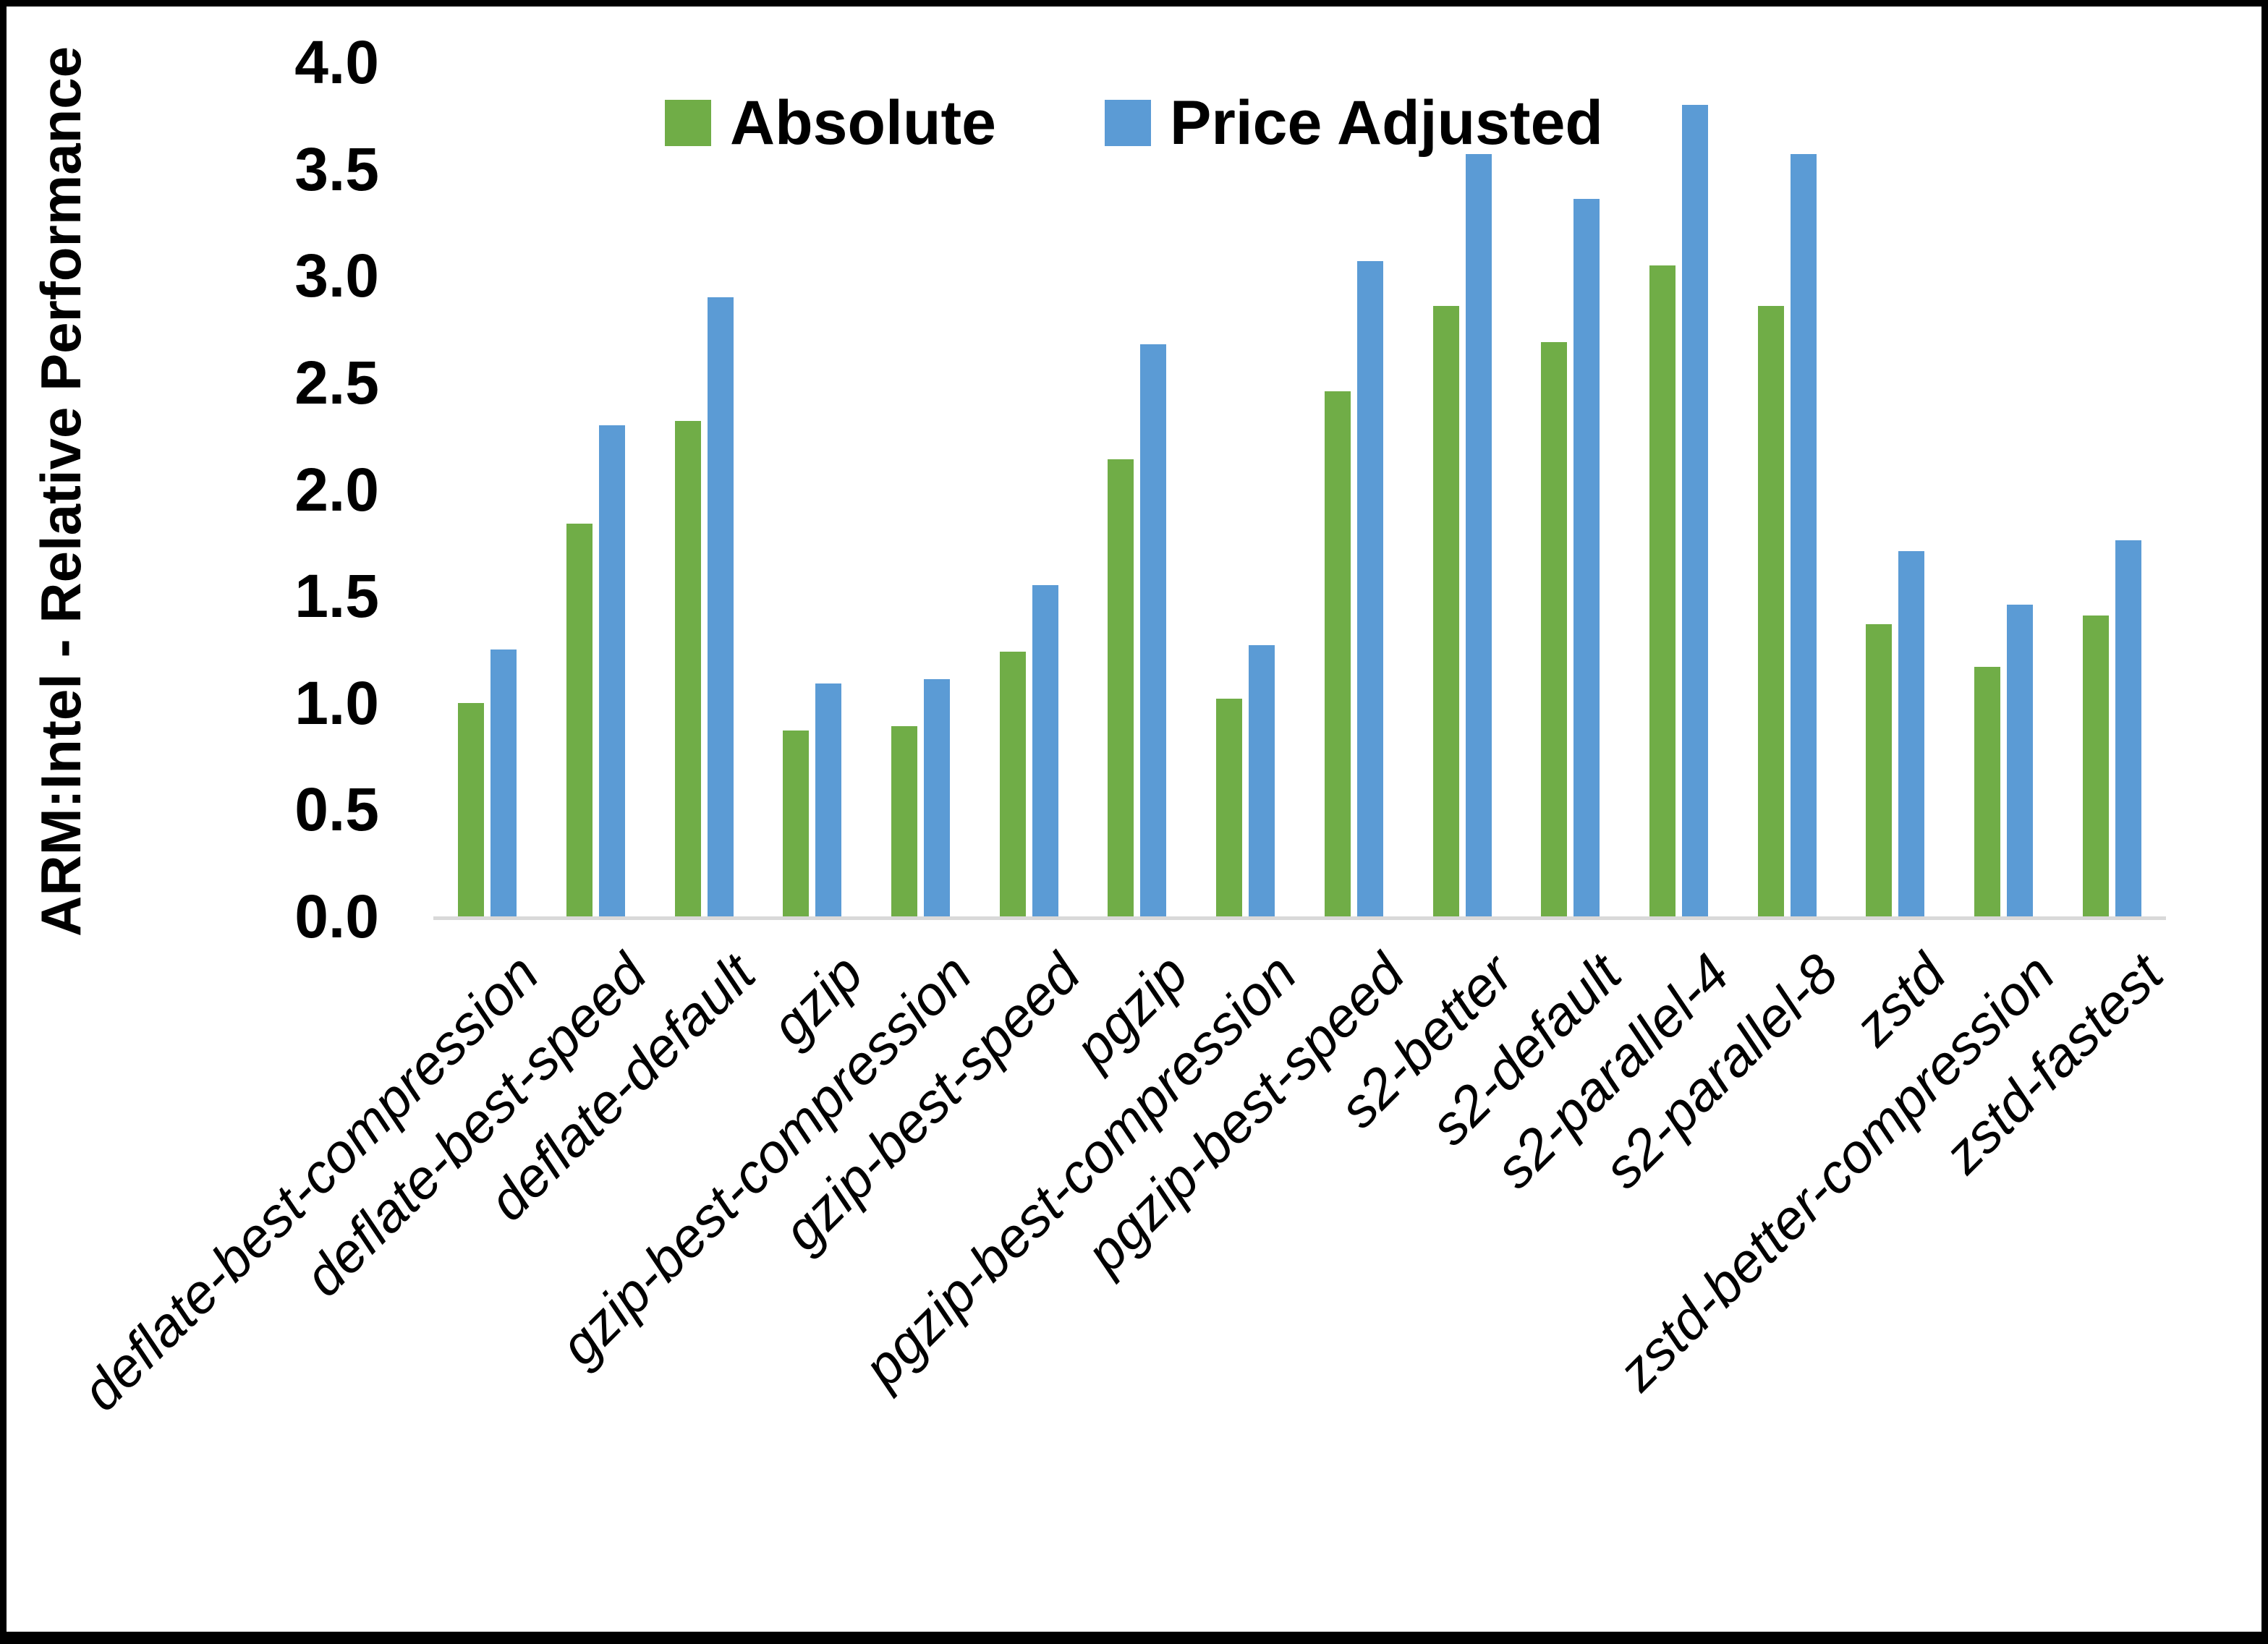 The width and height of the screenshot is (2268, 1644). What do you see at coordinates (828, 799) in the screenshot?
I see `bar-price-adjusted-gzip` at bounding box center [828, 799].